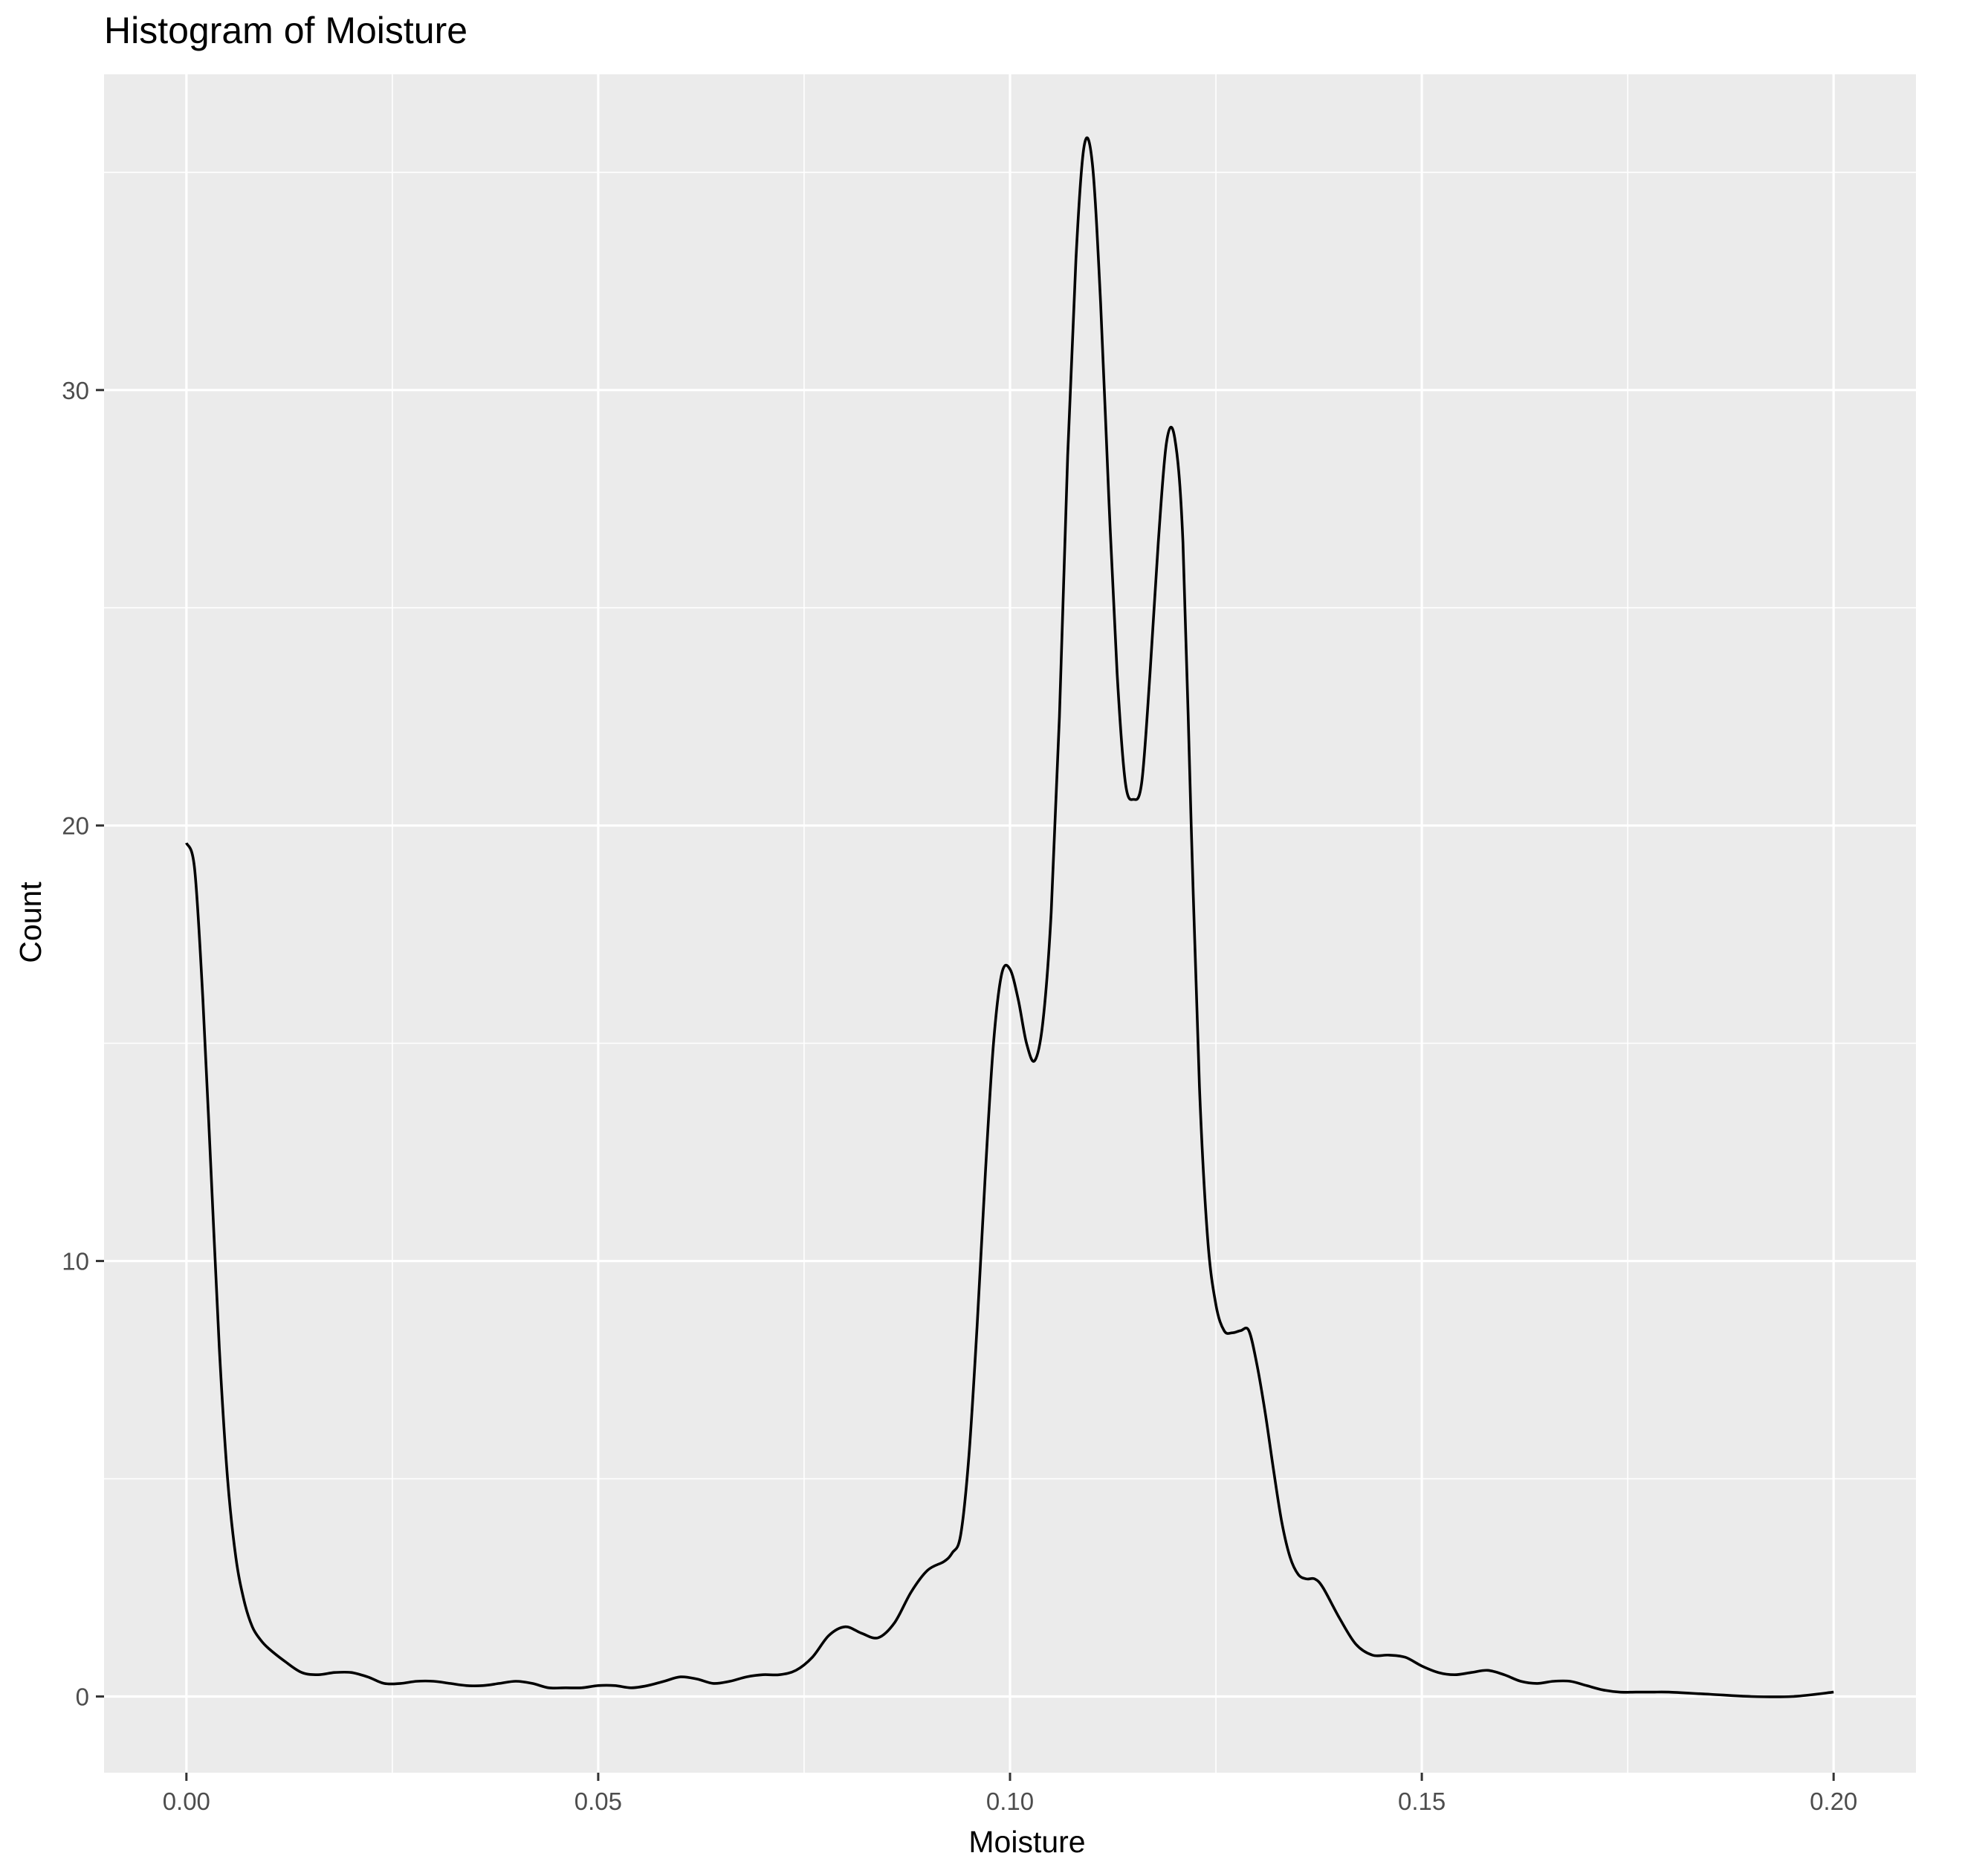  I want to click on x-axis-title: Moisture, so click(1026, 1842).